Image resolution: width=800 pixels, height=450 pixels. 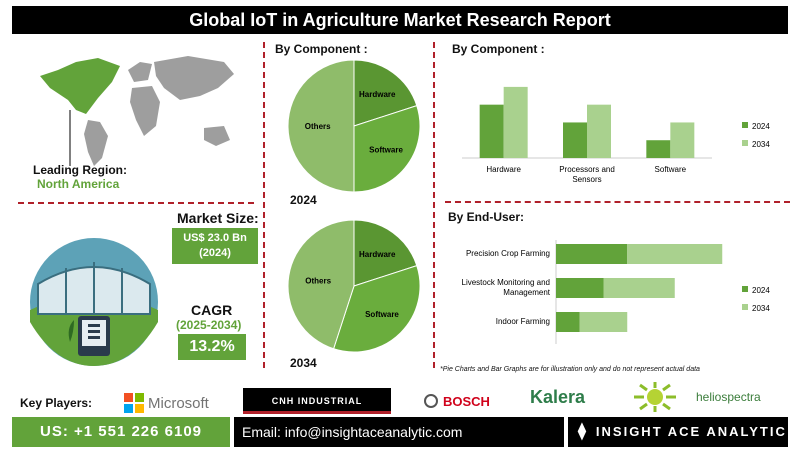 I want to click on legend2-swatch-2024, so click(x=745, y=289).